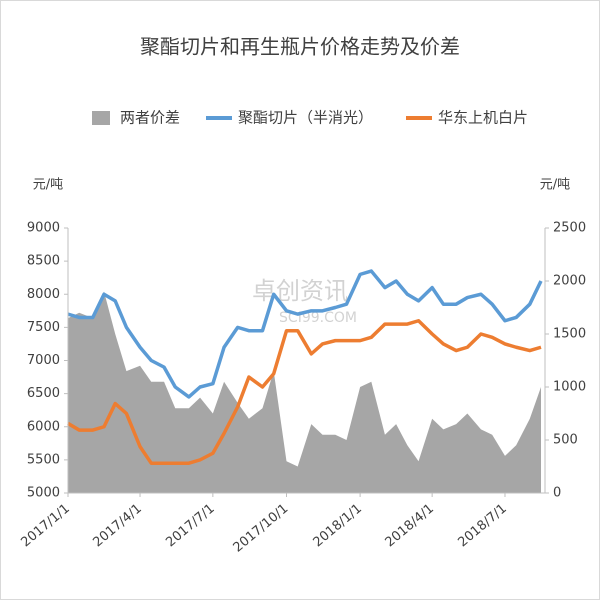 This screenshot has height=600, width=600. I want to click on watermark: 卓创资讯, so click(300, 291).